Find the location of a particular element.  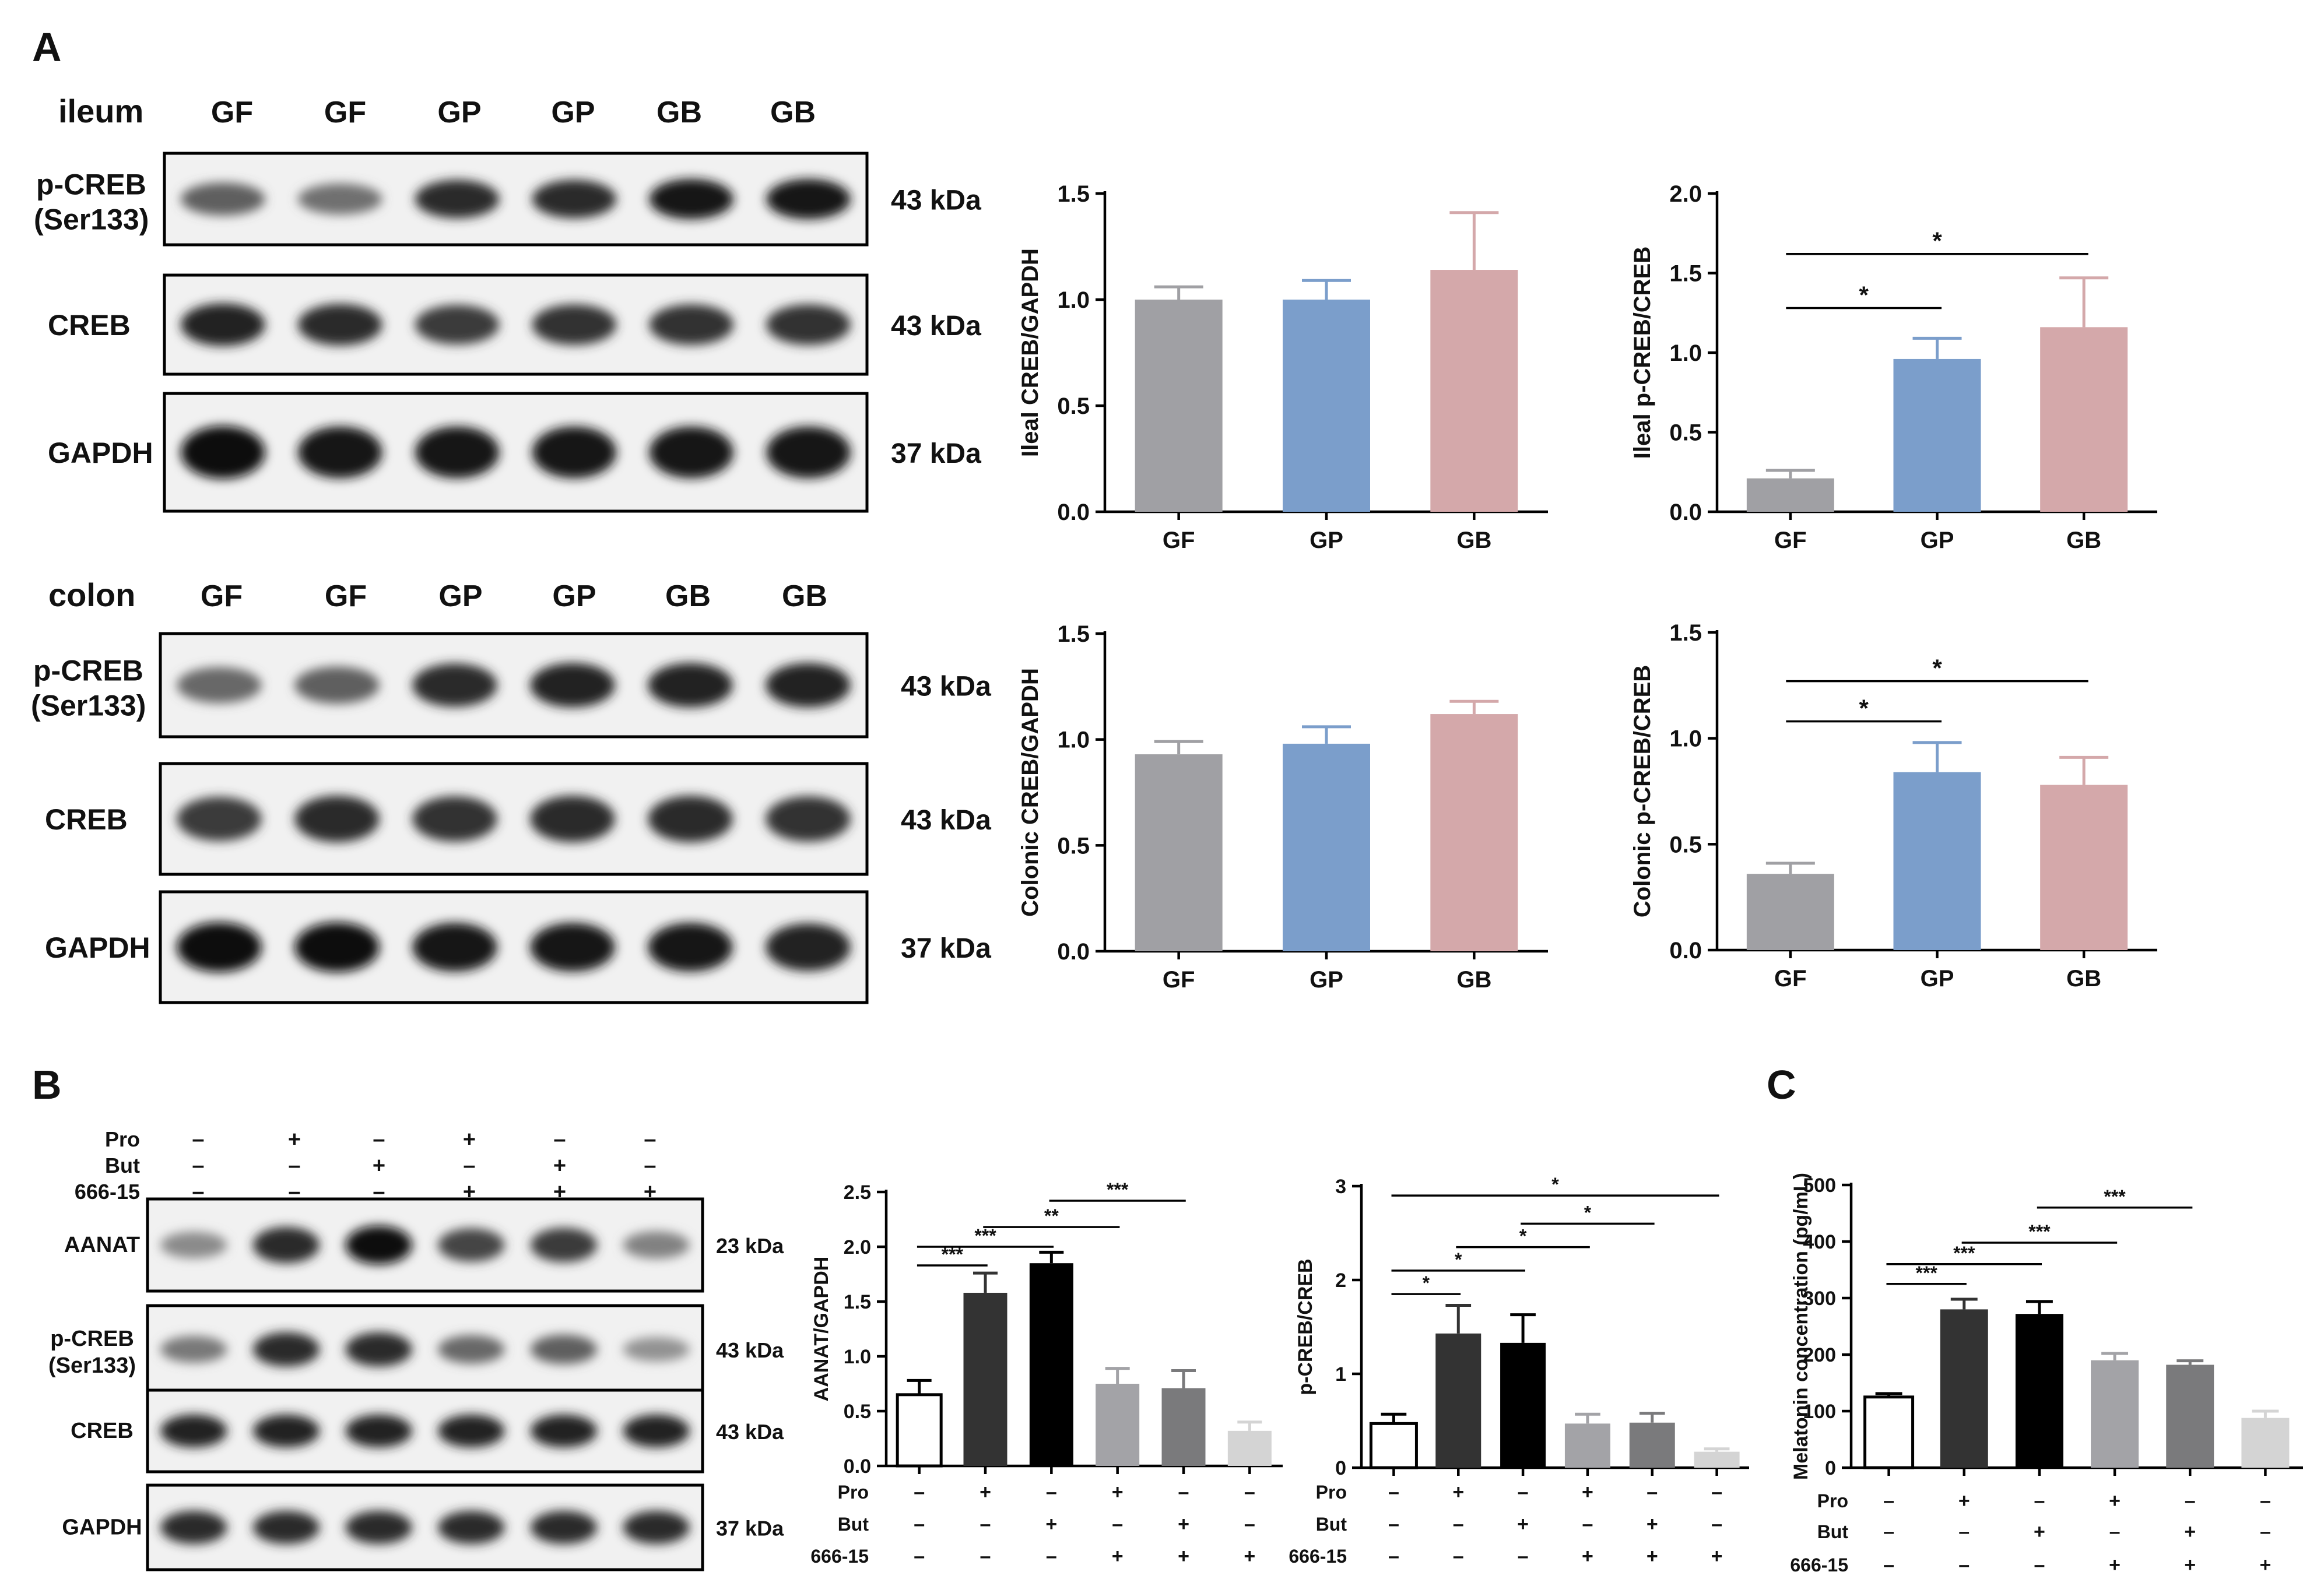

lane-label-colon-5: GB is located at coordinates (688, 596).